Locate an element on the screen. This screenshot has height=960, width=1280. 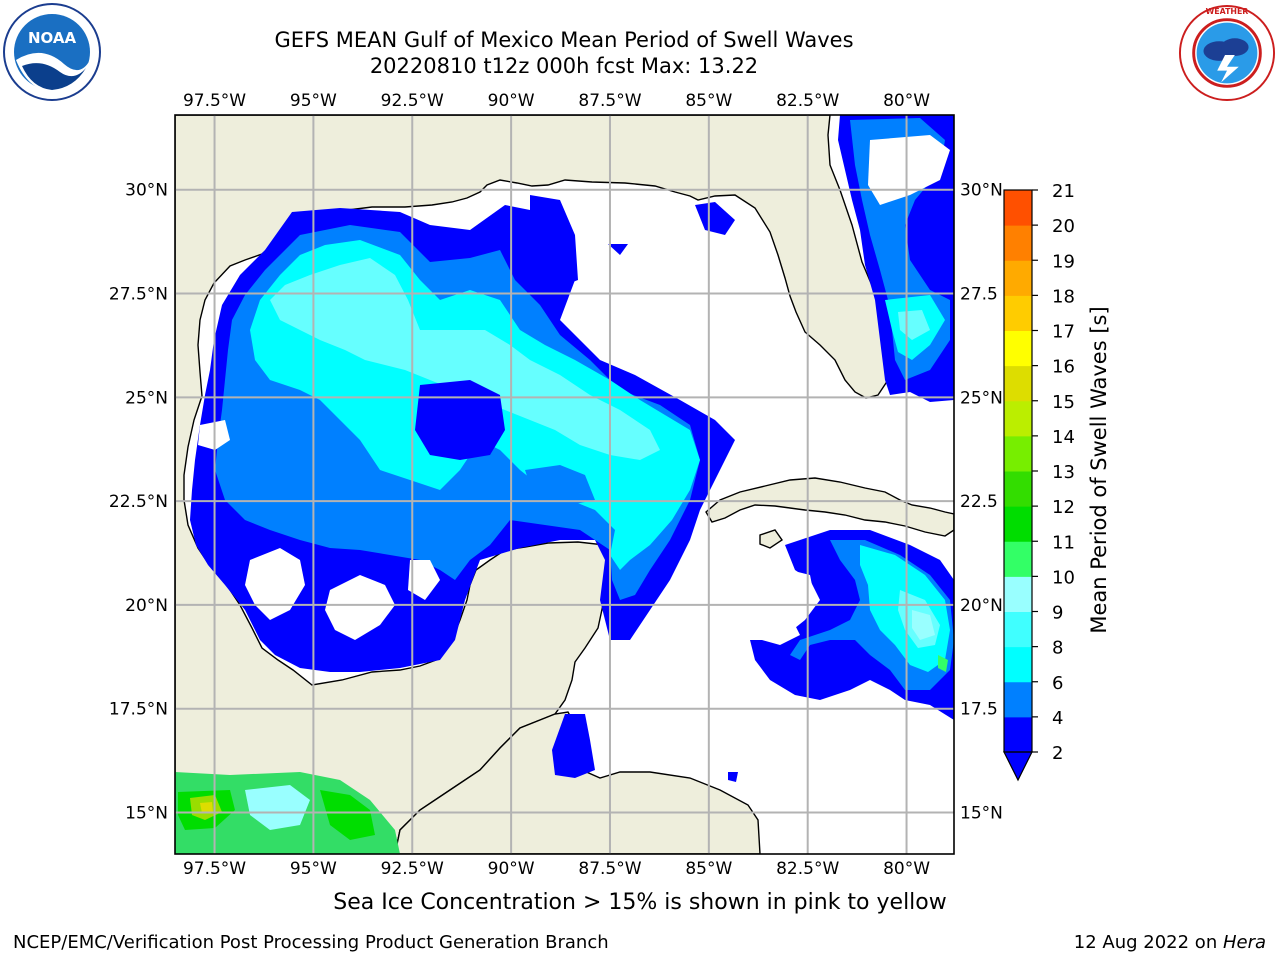
colorbar-tick-label: 10 is located at coordinates (1063, 577).